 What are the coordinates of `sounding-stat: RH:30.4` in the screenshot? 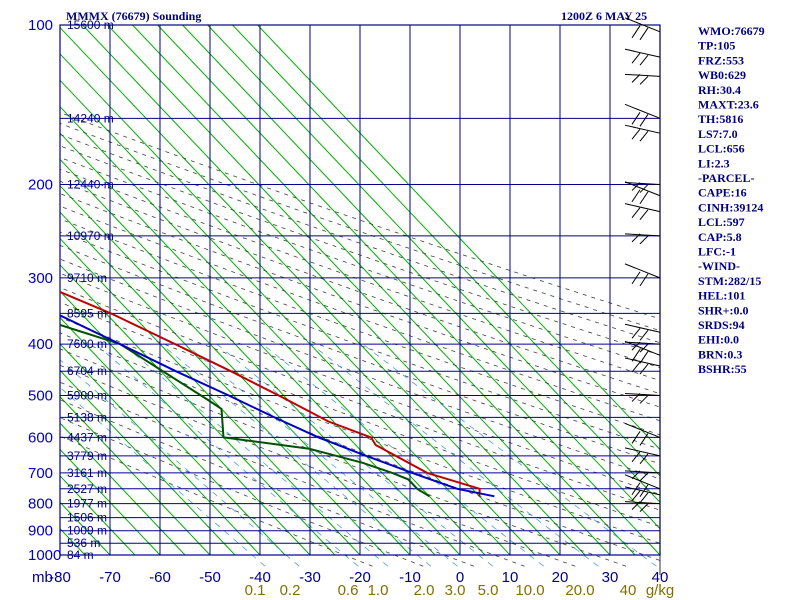 It's located at (719, 90).